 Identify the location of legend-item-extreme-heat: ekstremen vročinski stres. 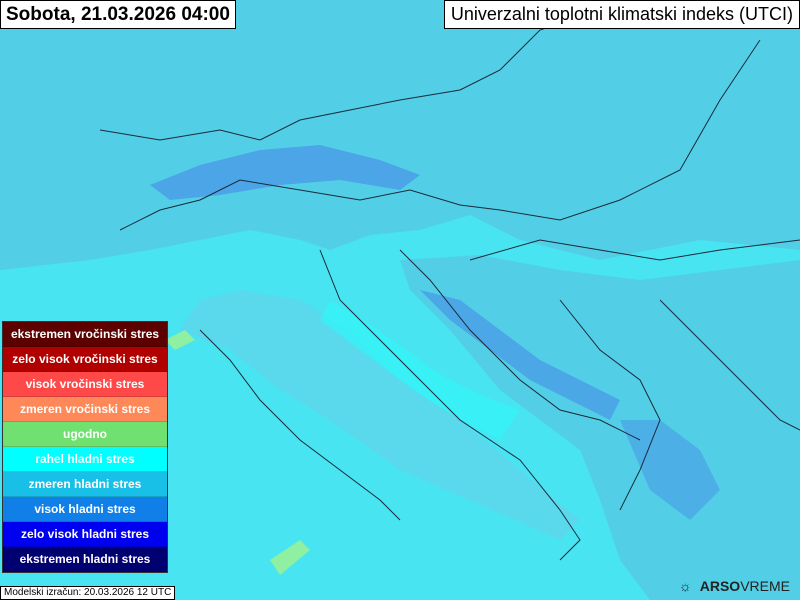
(85, 334).